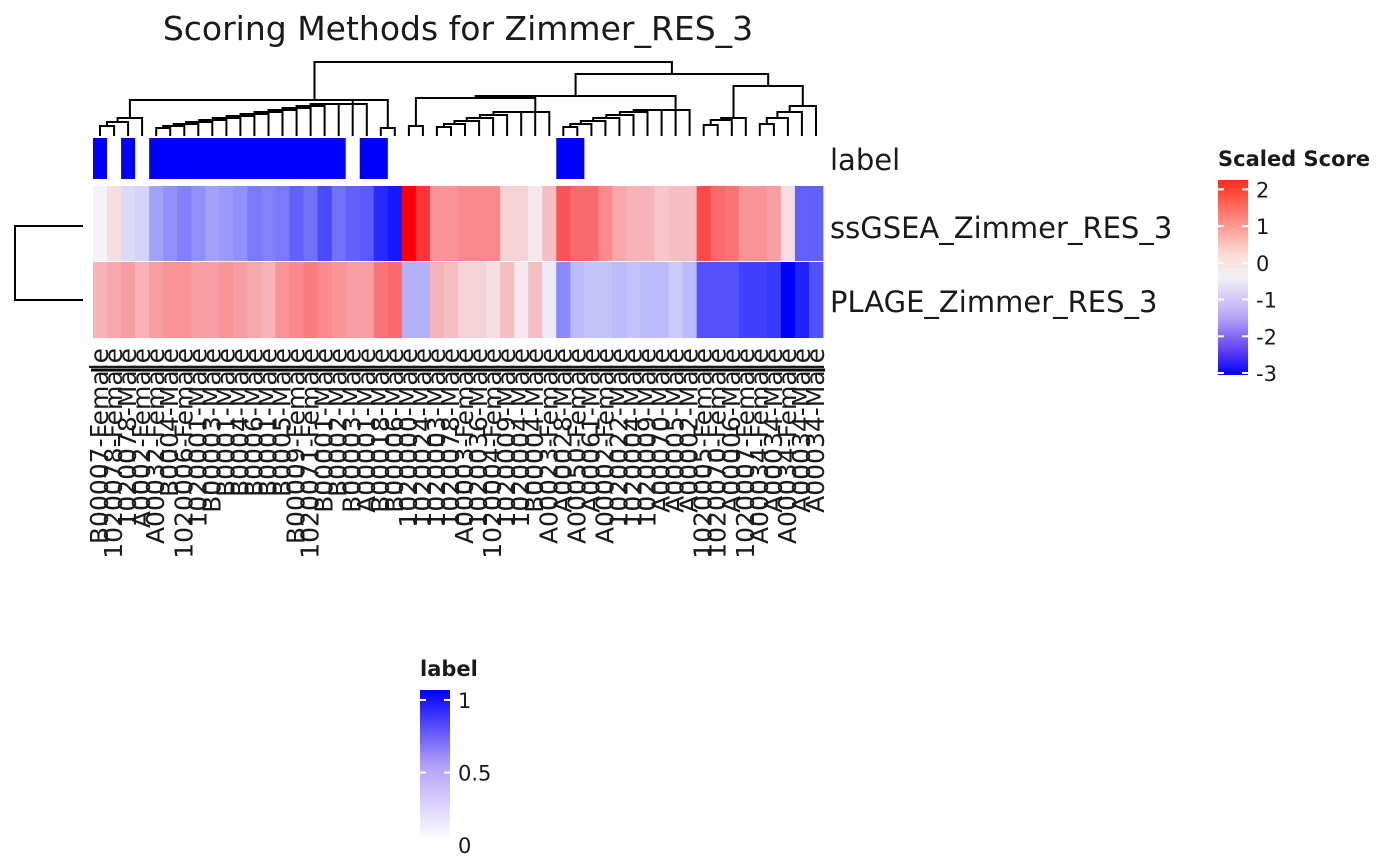 The image size is (1400, 866). What do you see at coordinates (703, 453) in the screenshot?
I see `column-label: 1020005-Female` at bounding box center [703, 453].